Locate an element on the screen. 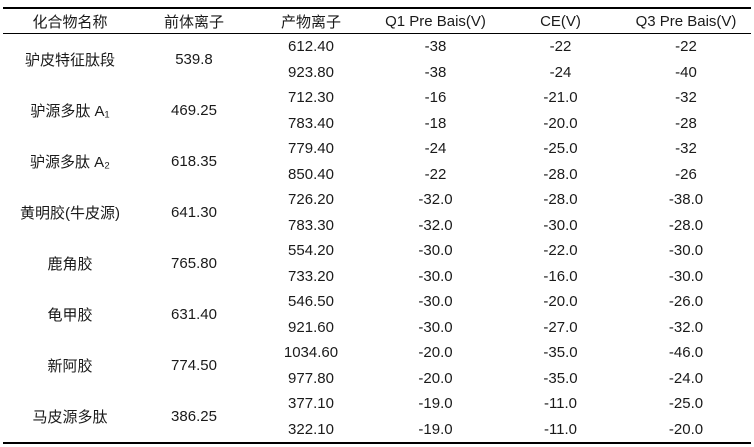  product-ion-cell: 733.20 is located at coordinates (311, 276).